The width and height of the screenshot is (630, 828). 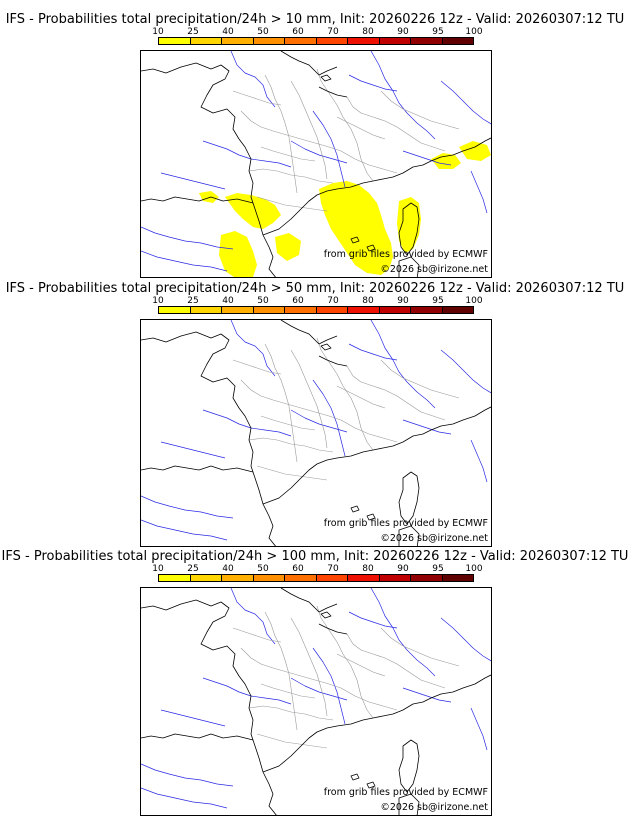 What do you see at coordinates (193, 301) in the screenshot?
I see `colorbar-tick: 25` at bounding box center [193, 301].